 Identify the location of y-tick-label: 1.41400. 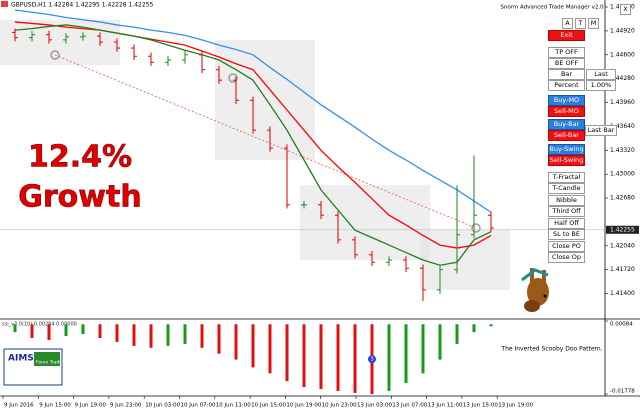
(622, 293).